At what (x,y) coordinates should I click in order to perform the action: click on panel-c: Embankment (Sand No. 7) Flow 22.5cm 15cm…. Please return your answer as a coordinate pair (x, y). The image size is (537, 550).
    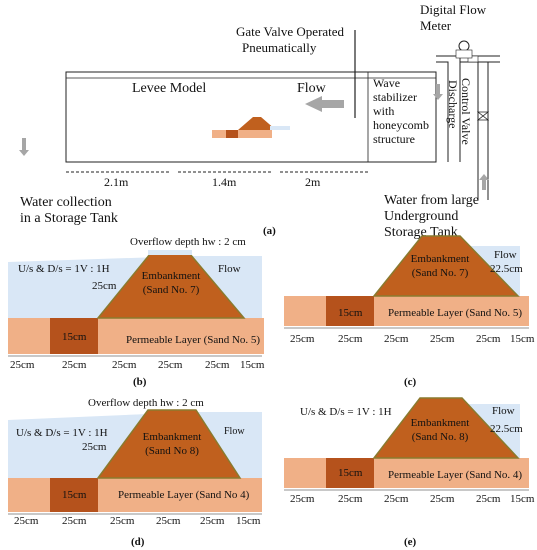
    Looking at the image, I should click on (409, 311).